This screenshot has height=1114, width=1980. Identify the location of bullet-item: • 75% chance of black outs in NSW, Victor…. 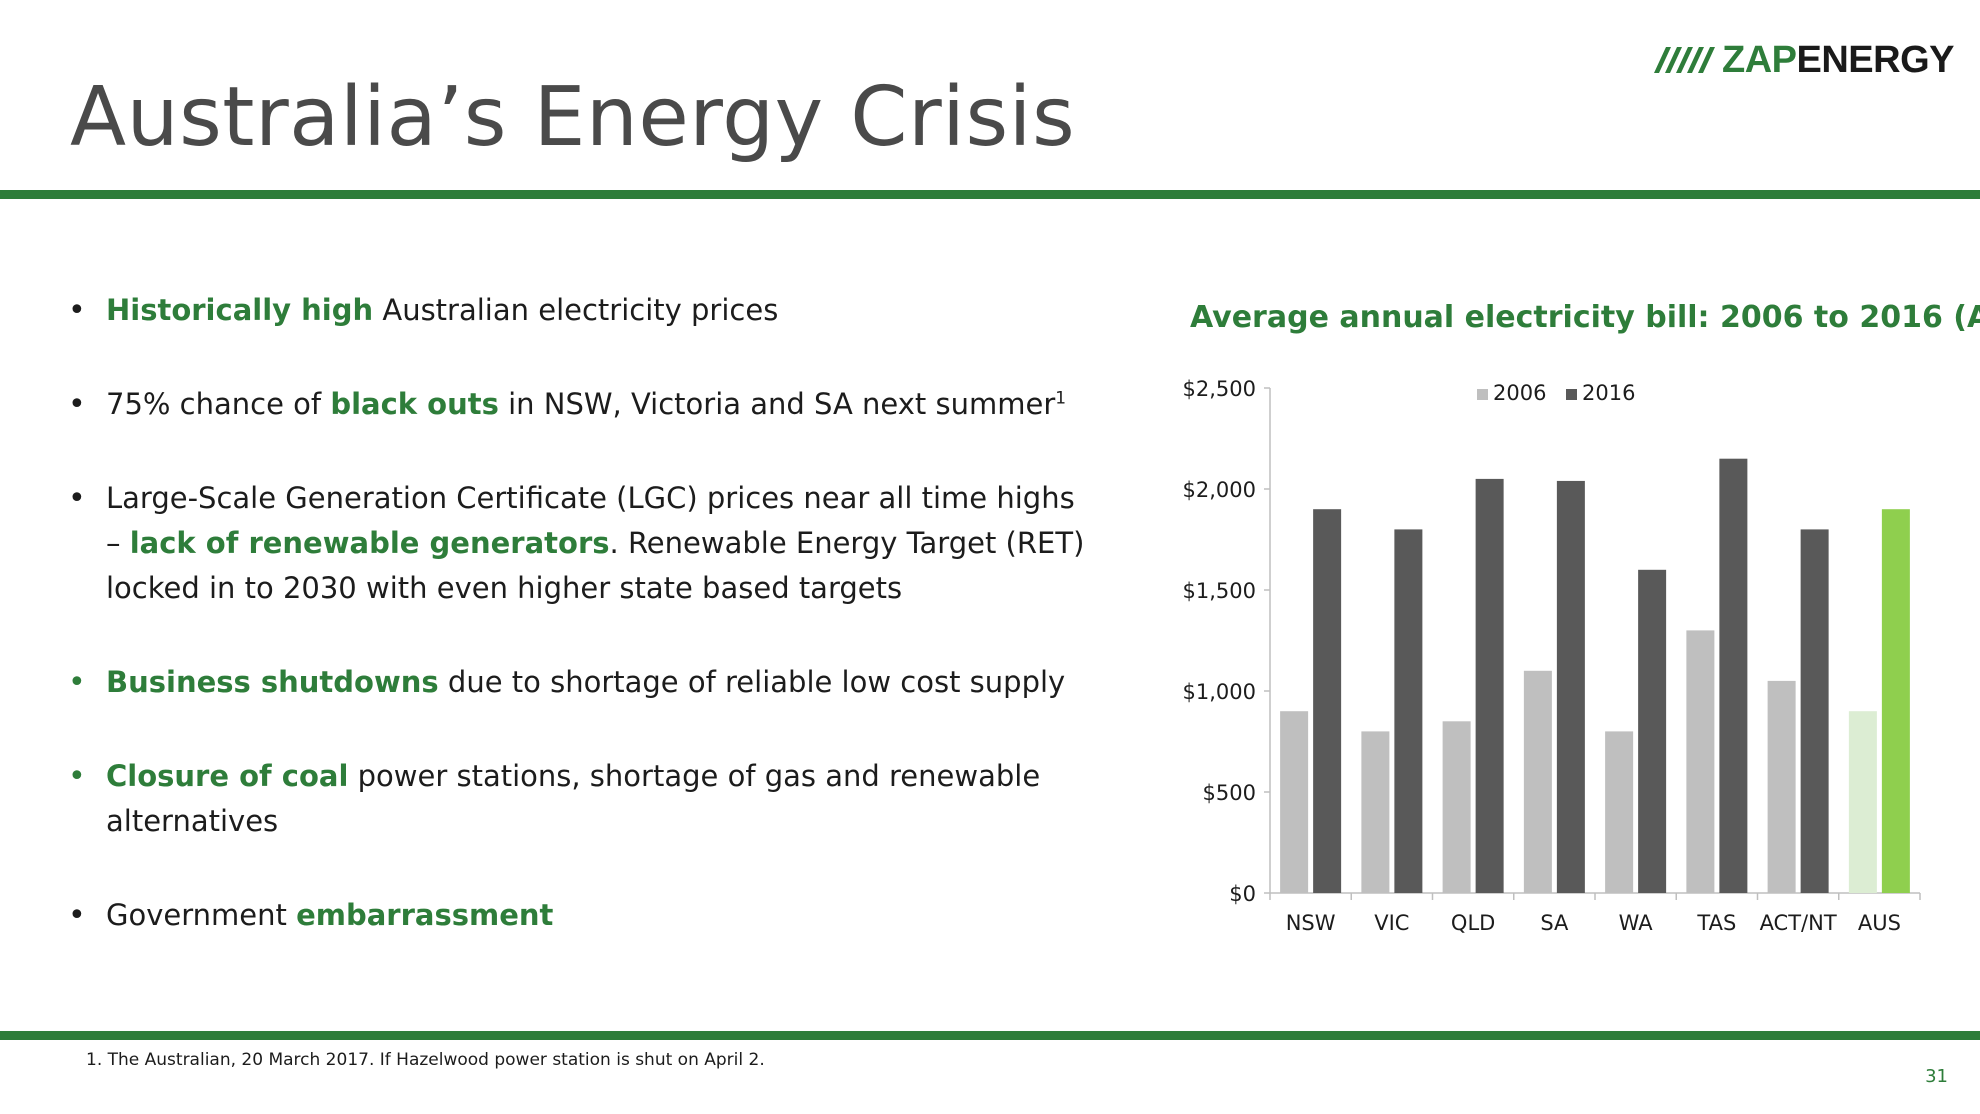
(583, 404).